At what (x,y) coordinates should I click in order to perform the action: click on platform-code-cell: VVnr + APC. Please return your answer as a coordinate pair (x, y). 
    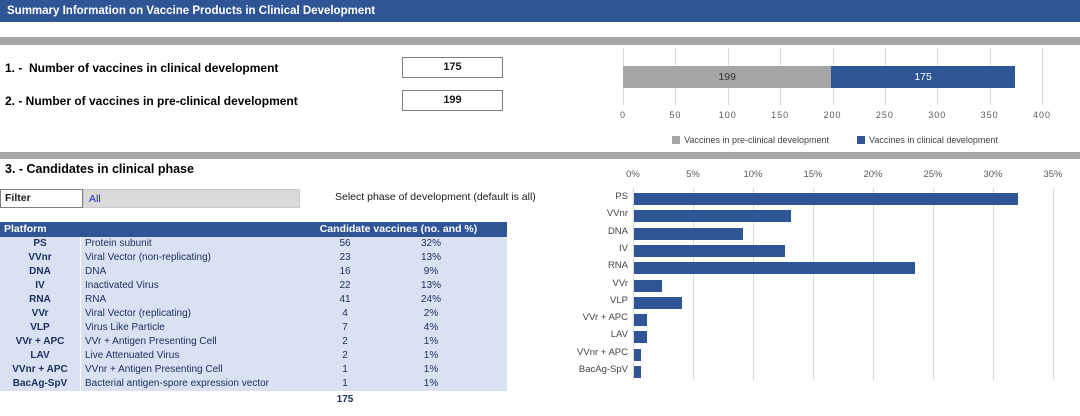
    Looking at the image, I should click on (40, 369).